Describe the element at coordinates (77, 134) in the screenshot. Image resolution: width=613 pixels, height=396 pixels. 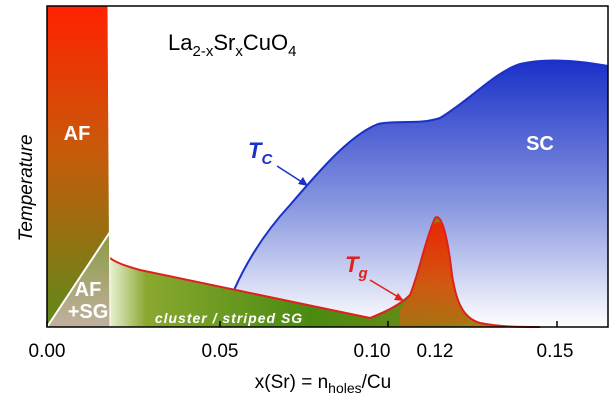
I see `af-label: AF` at that location.